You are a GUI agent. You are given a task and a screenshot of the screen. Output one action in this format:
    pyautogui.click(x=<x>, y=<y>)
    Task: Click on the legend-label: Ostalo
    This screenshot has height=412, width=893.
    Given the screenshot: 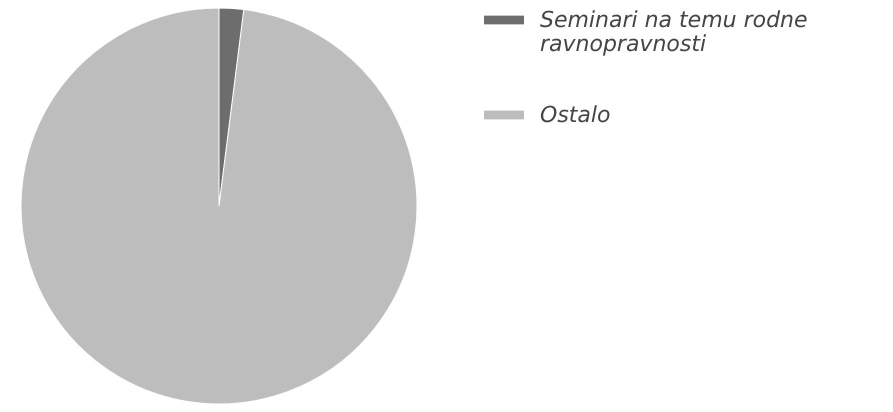 What is the action you would take?
    pyautogui.click(x=575, y=115)
    